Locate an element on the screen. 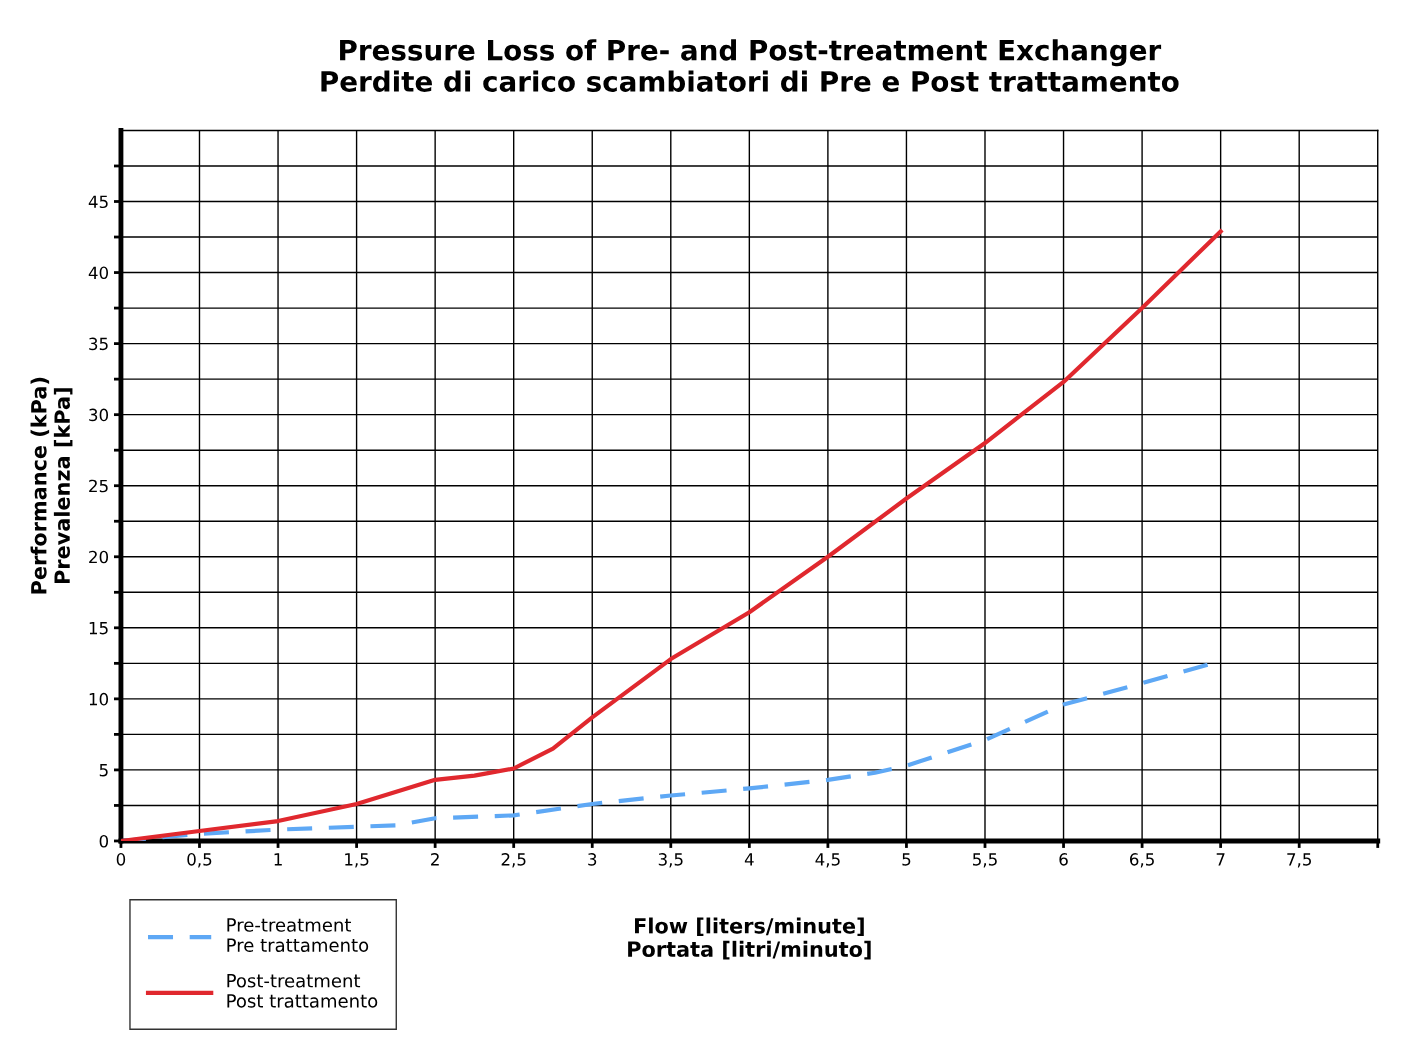 The image size is (1403, 1052). x-tick-label: 6,5 is located at coordinates (1142, 860).